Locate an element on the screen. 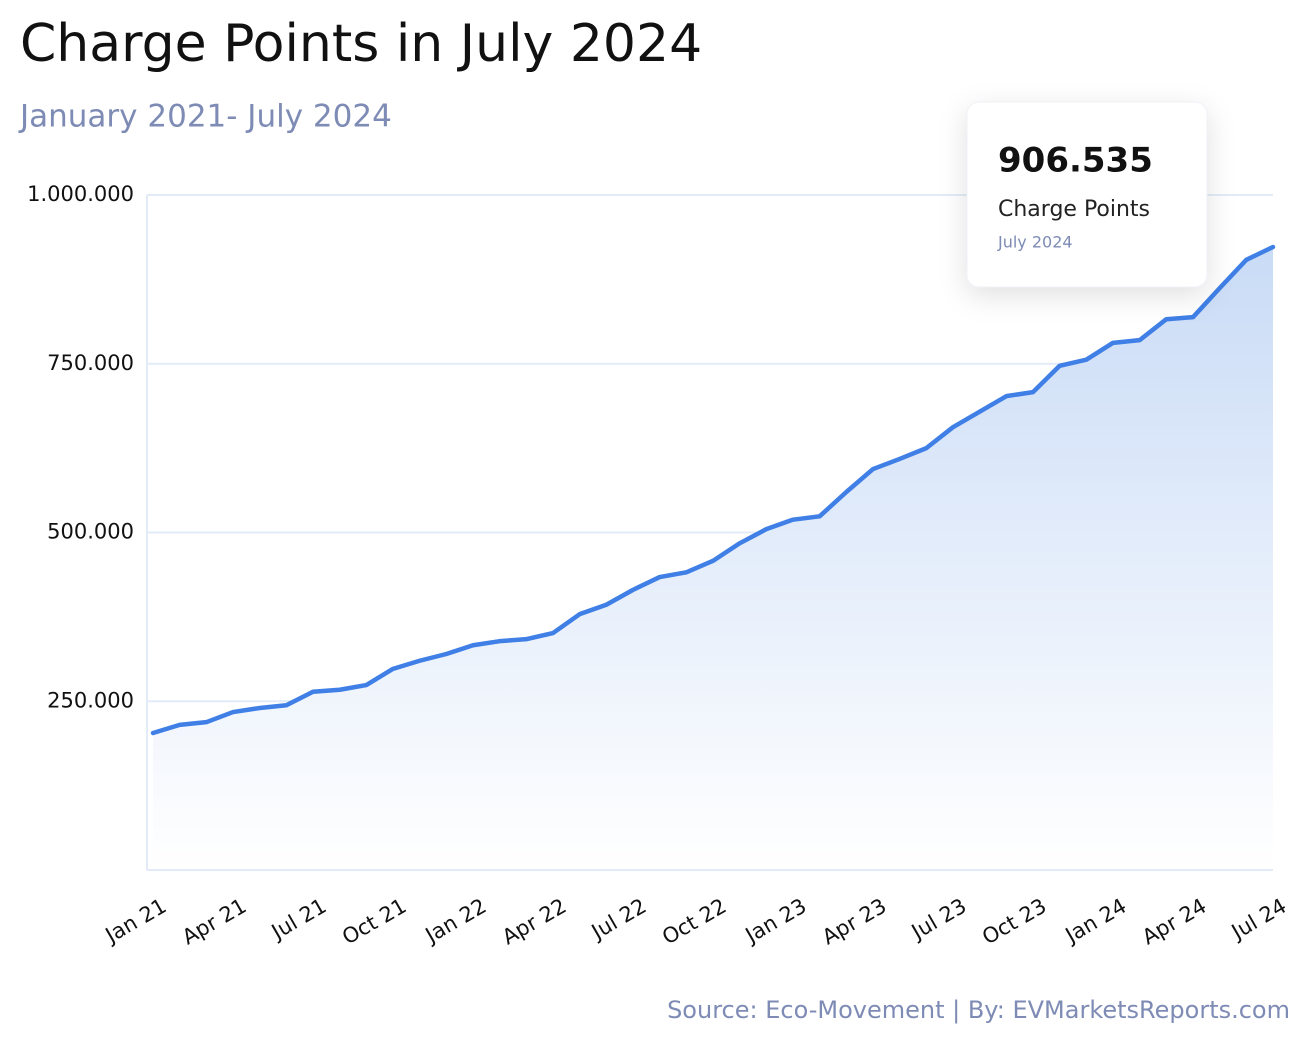 The image size is (1300, 1049). x-tick-label: Jan 21 is located at coordinates (135, 921).